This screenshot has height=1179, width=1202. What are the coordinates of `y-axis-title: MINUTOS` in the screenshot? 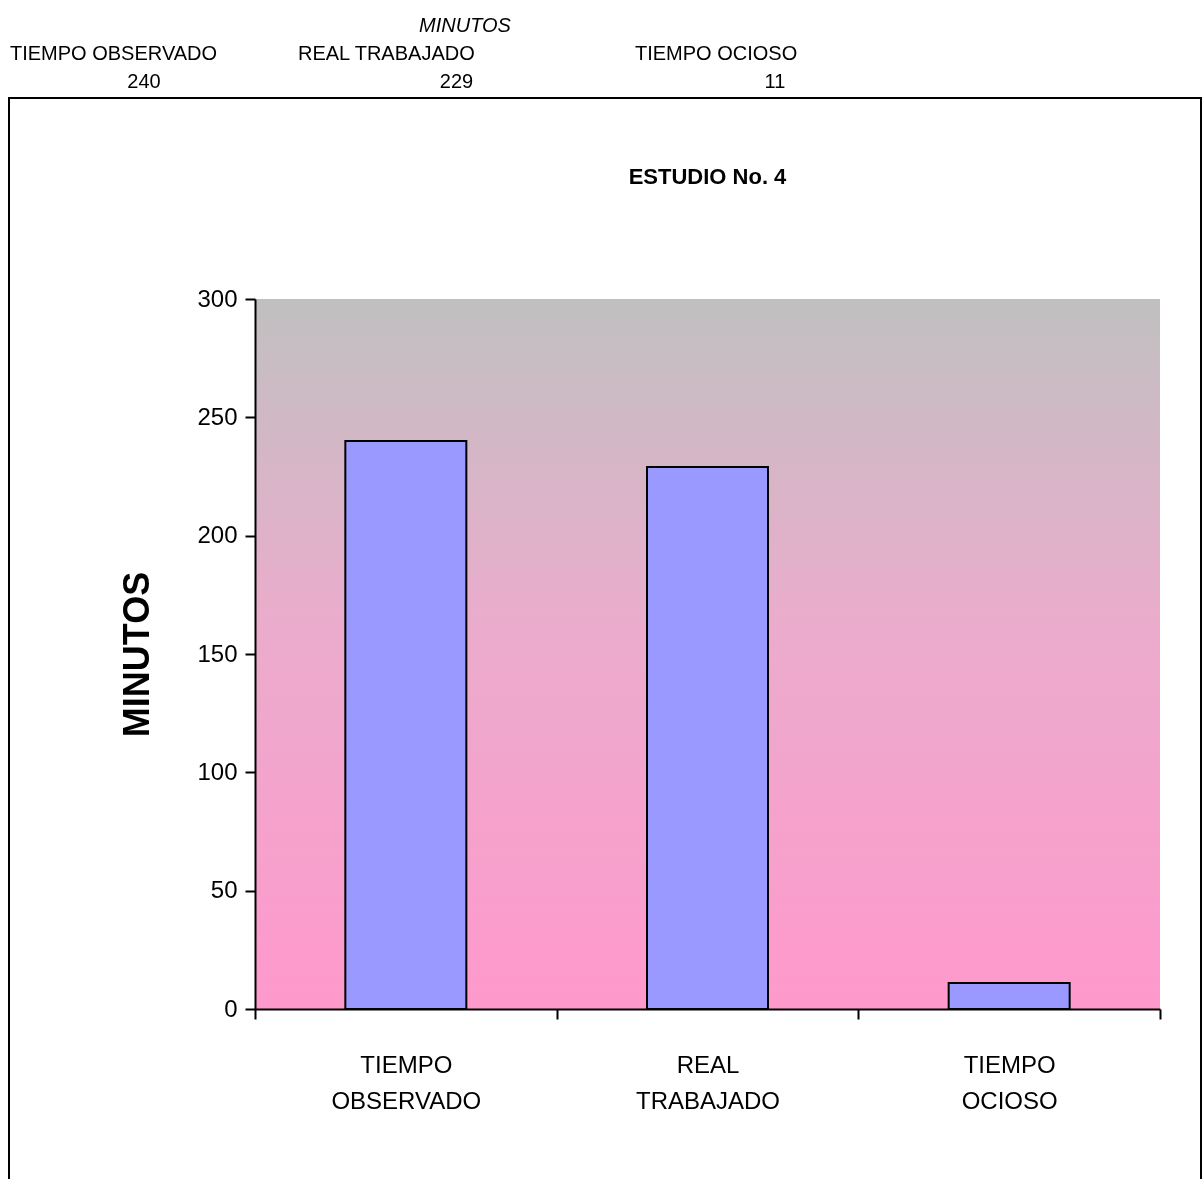 It's located at (137, 654).